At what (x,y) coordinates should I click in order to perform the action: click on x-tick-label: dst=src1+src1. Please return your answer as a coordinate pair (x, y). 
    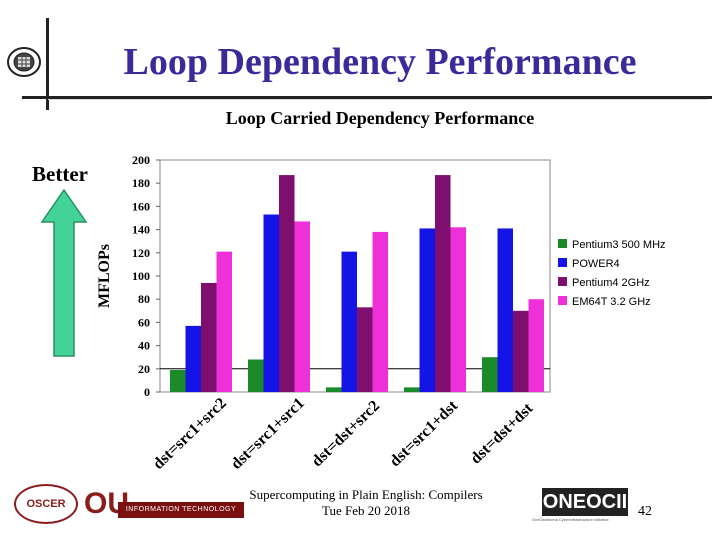
    Looking at the image, I should click on (268, 434).